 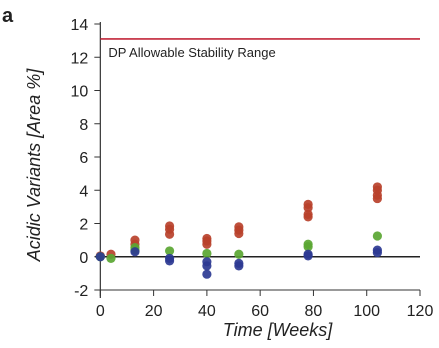 I want to click on y-tick-label: 6, so click(x=83, y=158).